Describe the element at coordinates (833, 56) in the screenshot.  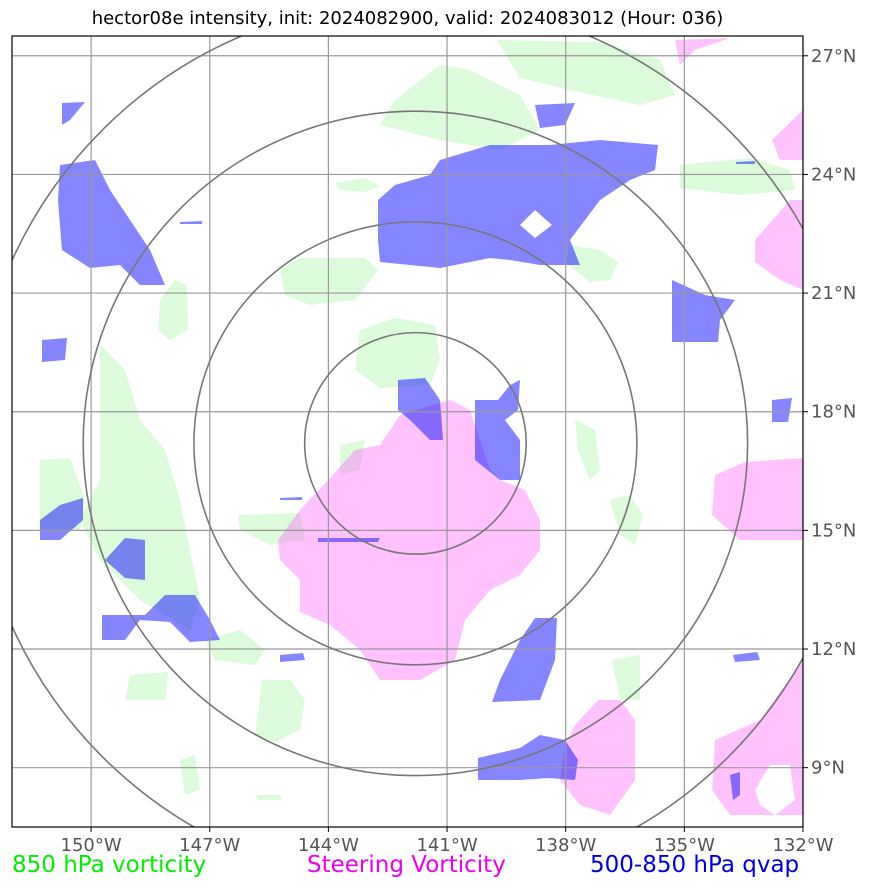
I see `y-tick-label: 27°N` at that location.